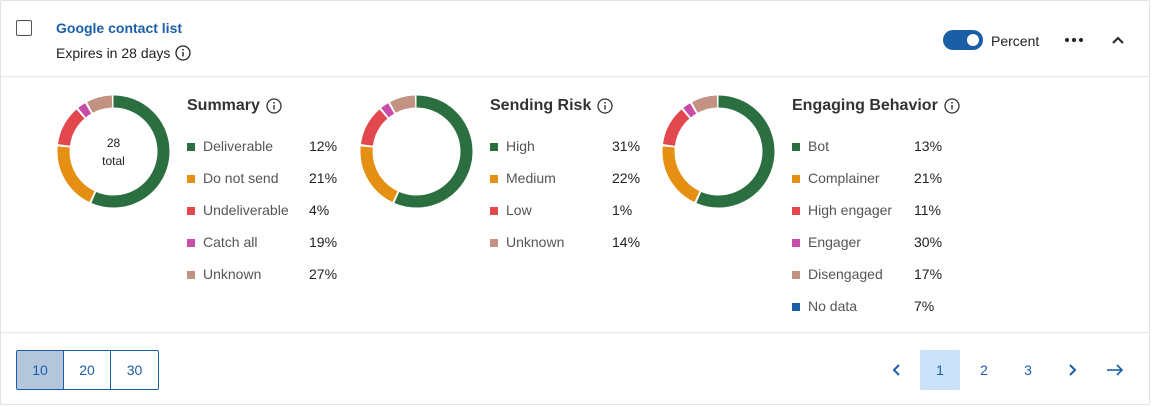 This screenshot has height=407, width=1155. I want to click on legend-label: Disengaged, so click(845, 274).